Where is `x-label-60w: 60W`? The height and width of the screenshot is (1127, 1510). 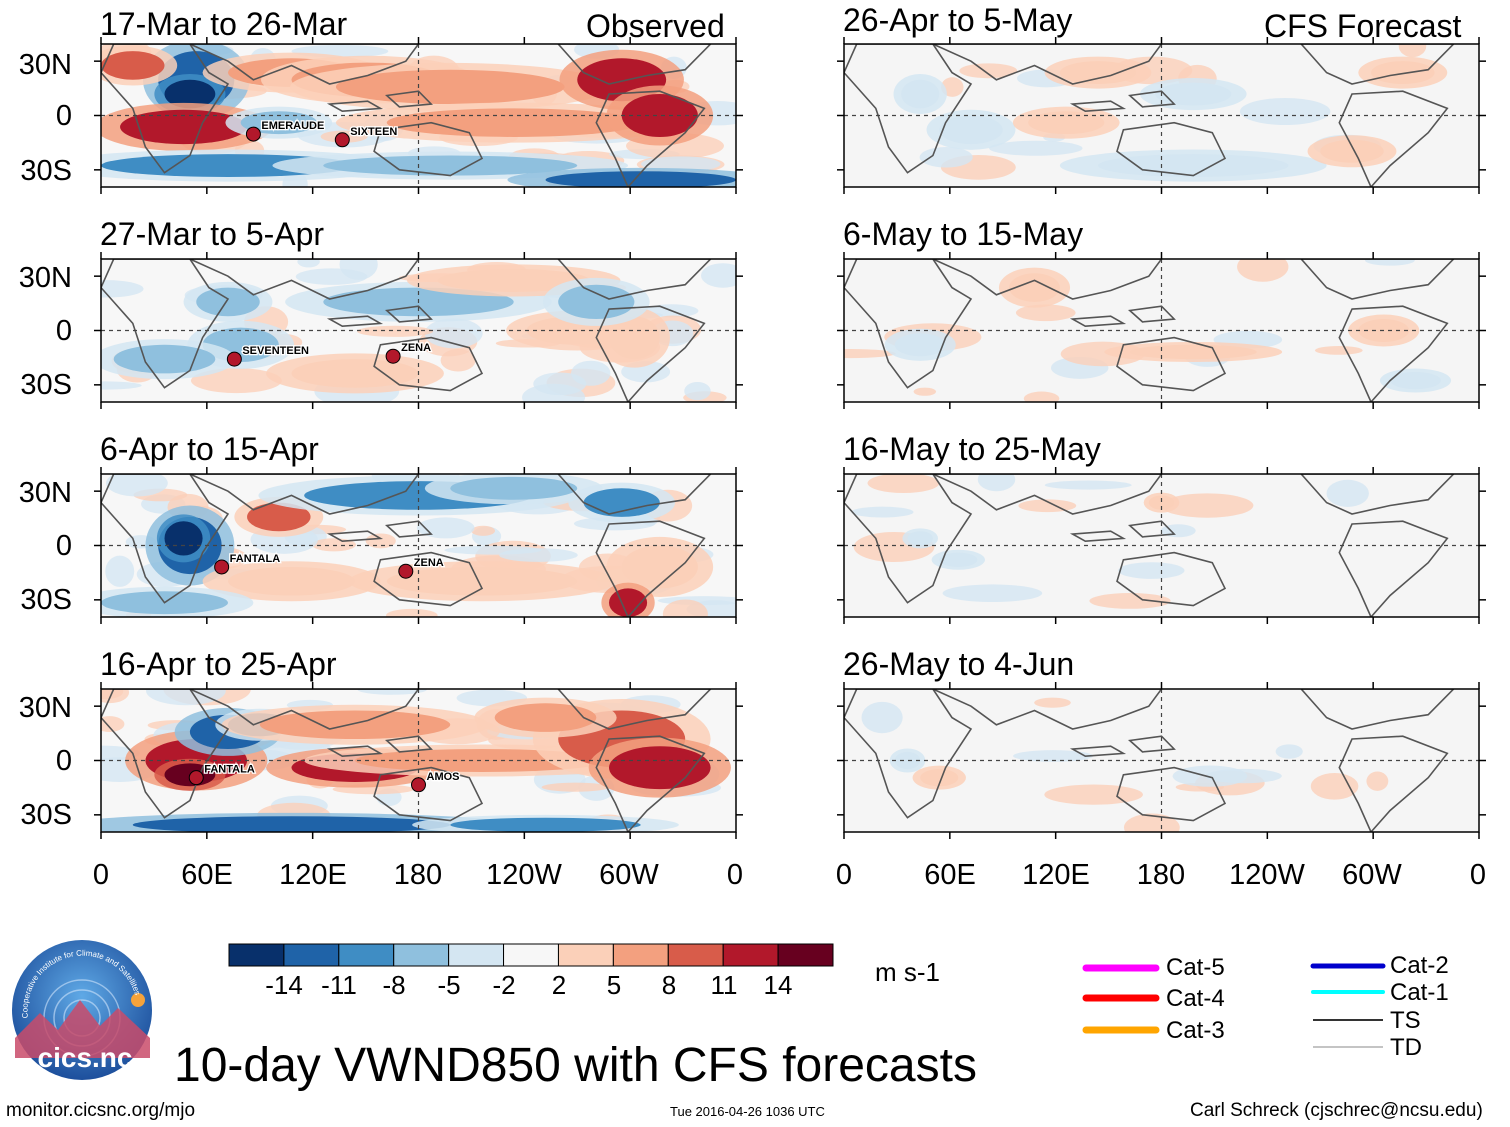
x-label-60w: 60W is located at coordinates (1372, 875).